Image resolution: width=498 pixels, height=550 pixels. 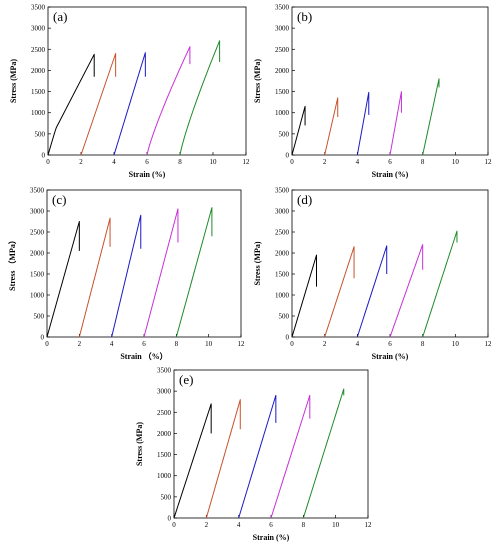 What do you see at coordinates (304, 199) in the screenshot?
I see `panel-label: (d)` at bounding box center [304, 199].